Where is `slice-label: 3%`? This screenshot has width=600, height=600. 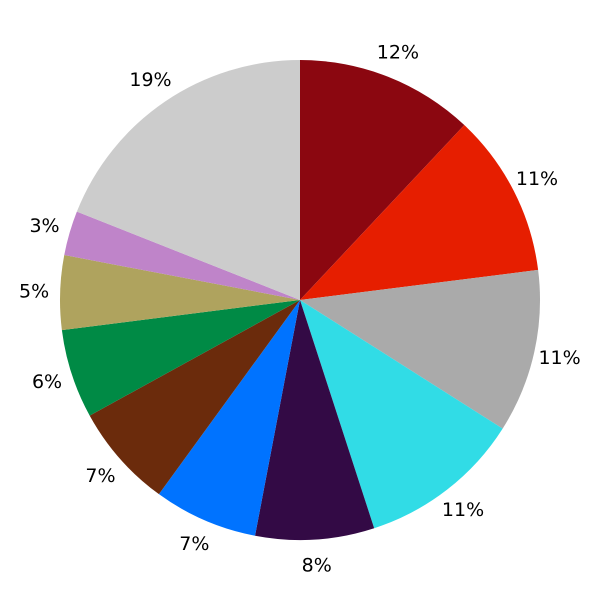 slice-label: 3% is located at coordinates (44, 226).